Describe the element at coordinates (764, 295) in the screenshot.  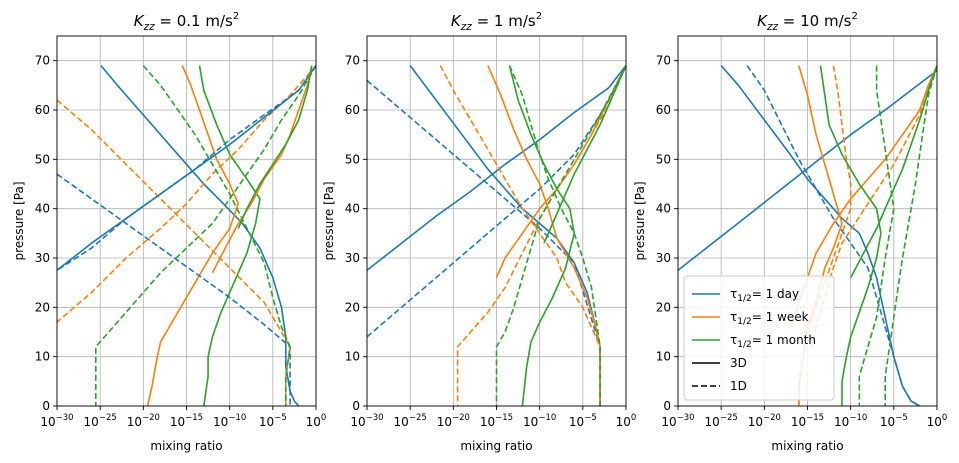
I see `legend-entry-label: τ1/2= 1 day` at that location.